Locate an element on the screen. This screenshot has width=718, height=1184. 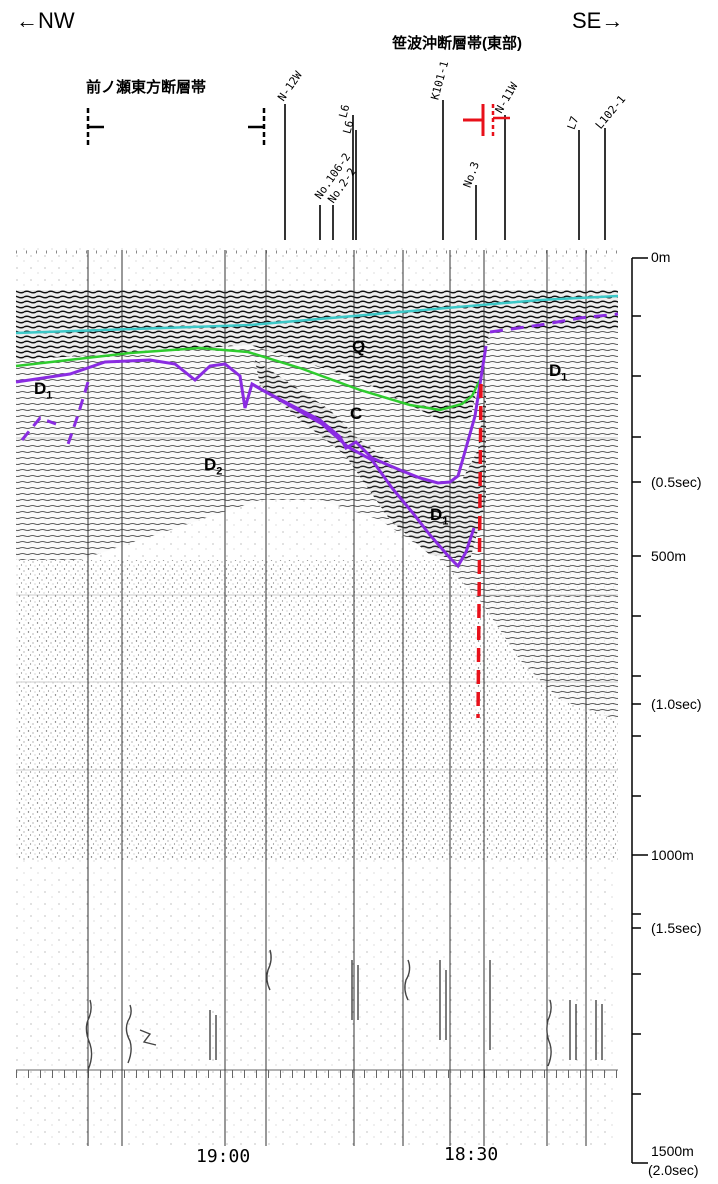
horizon-d1-east-label: D1 is located at coordinates (558, 372).